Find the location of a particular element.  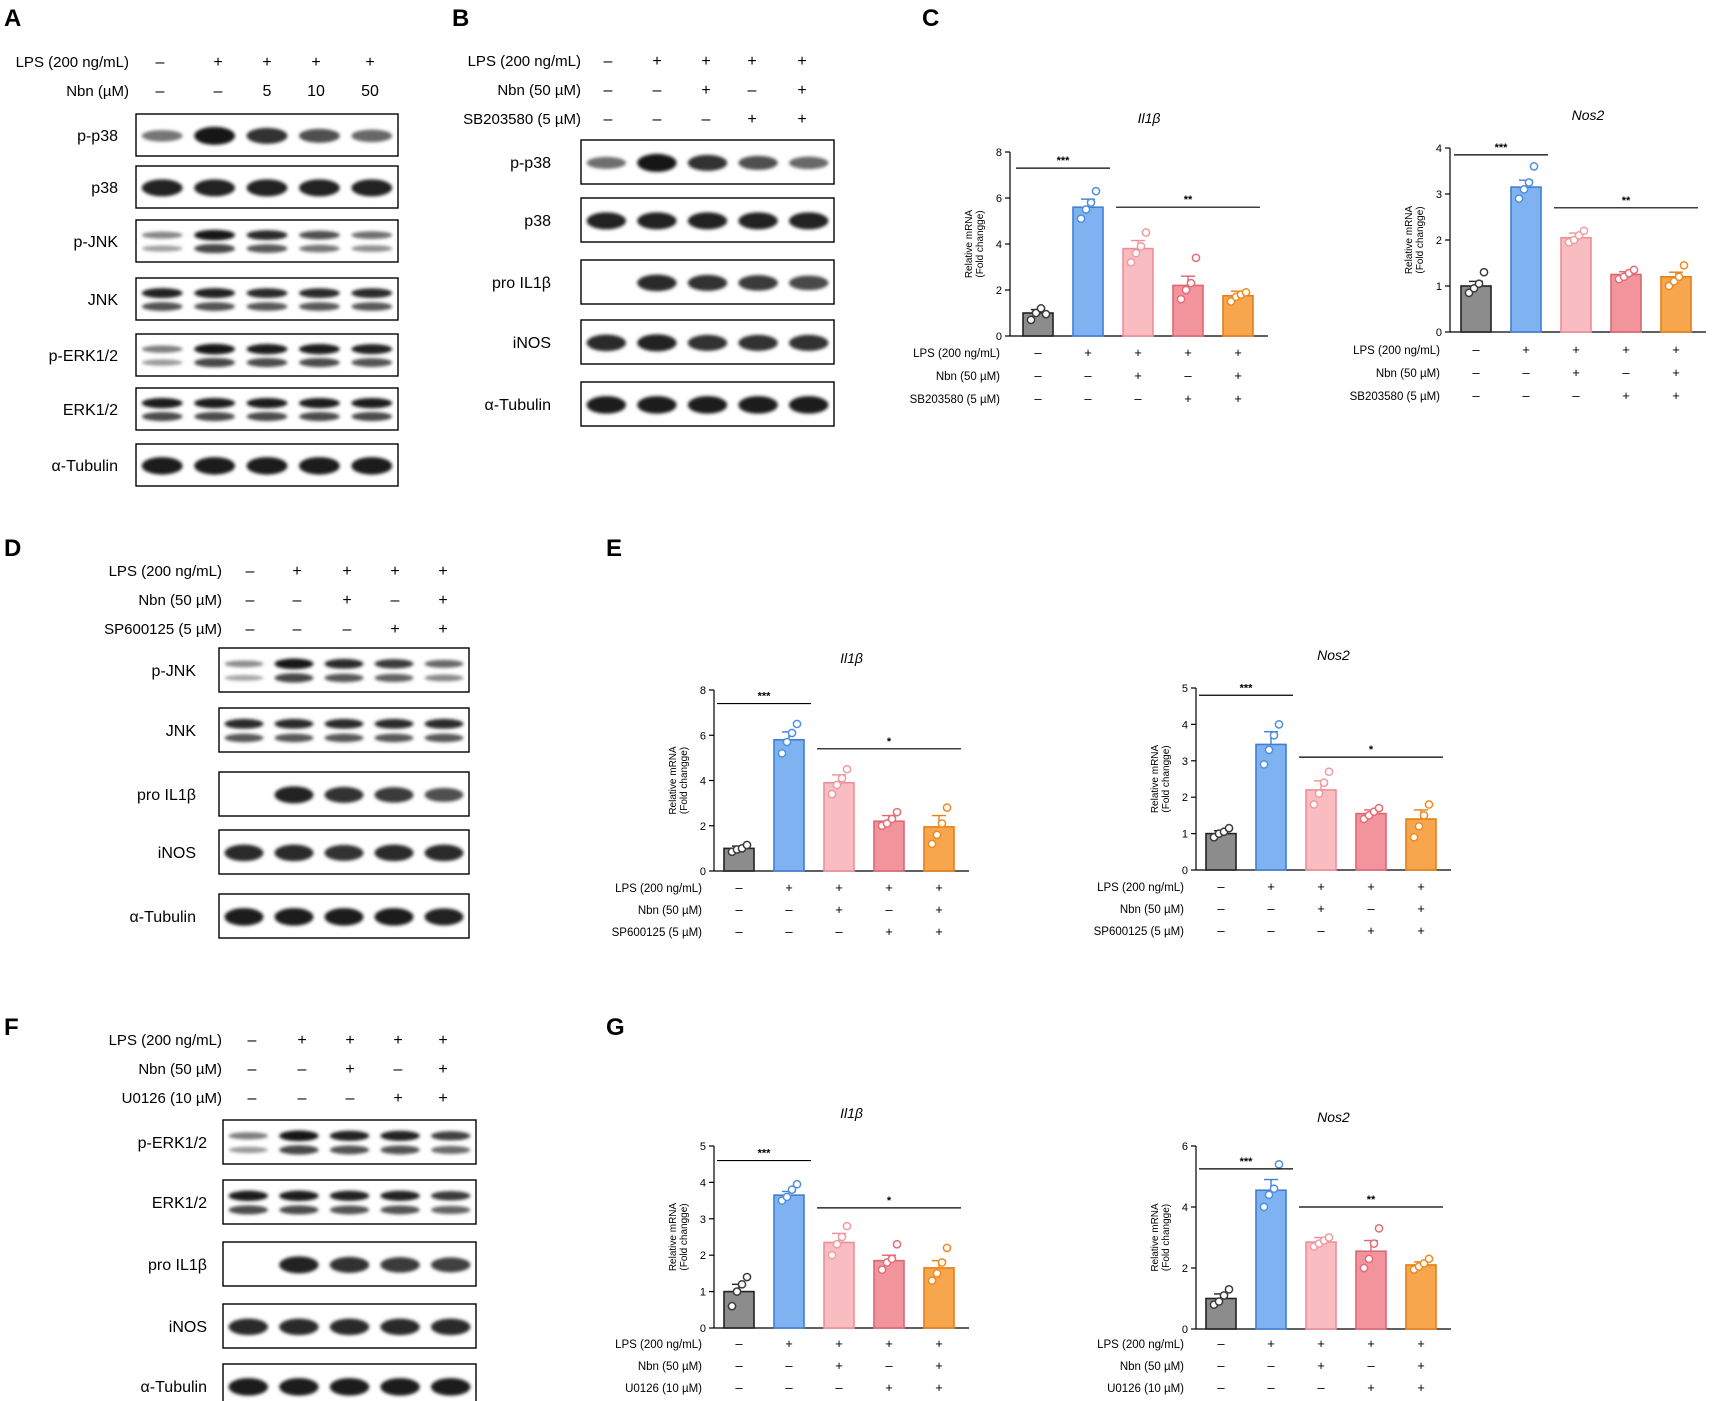

condition-label: SP600125 (5 µM) is located at coordinates (163, 629).